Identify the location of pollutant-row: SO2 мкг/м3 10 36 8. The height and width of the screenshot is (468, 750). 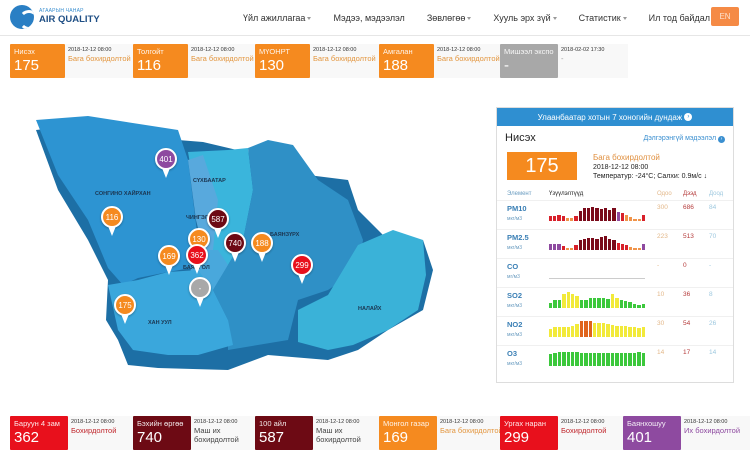
(615, 301).